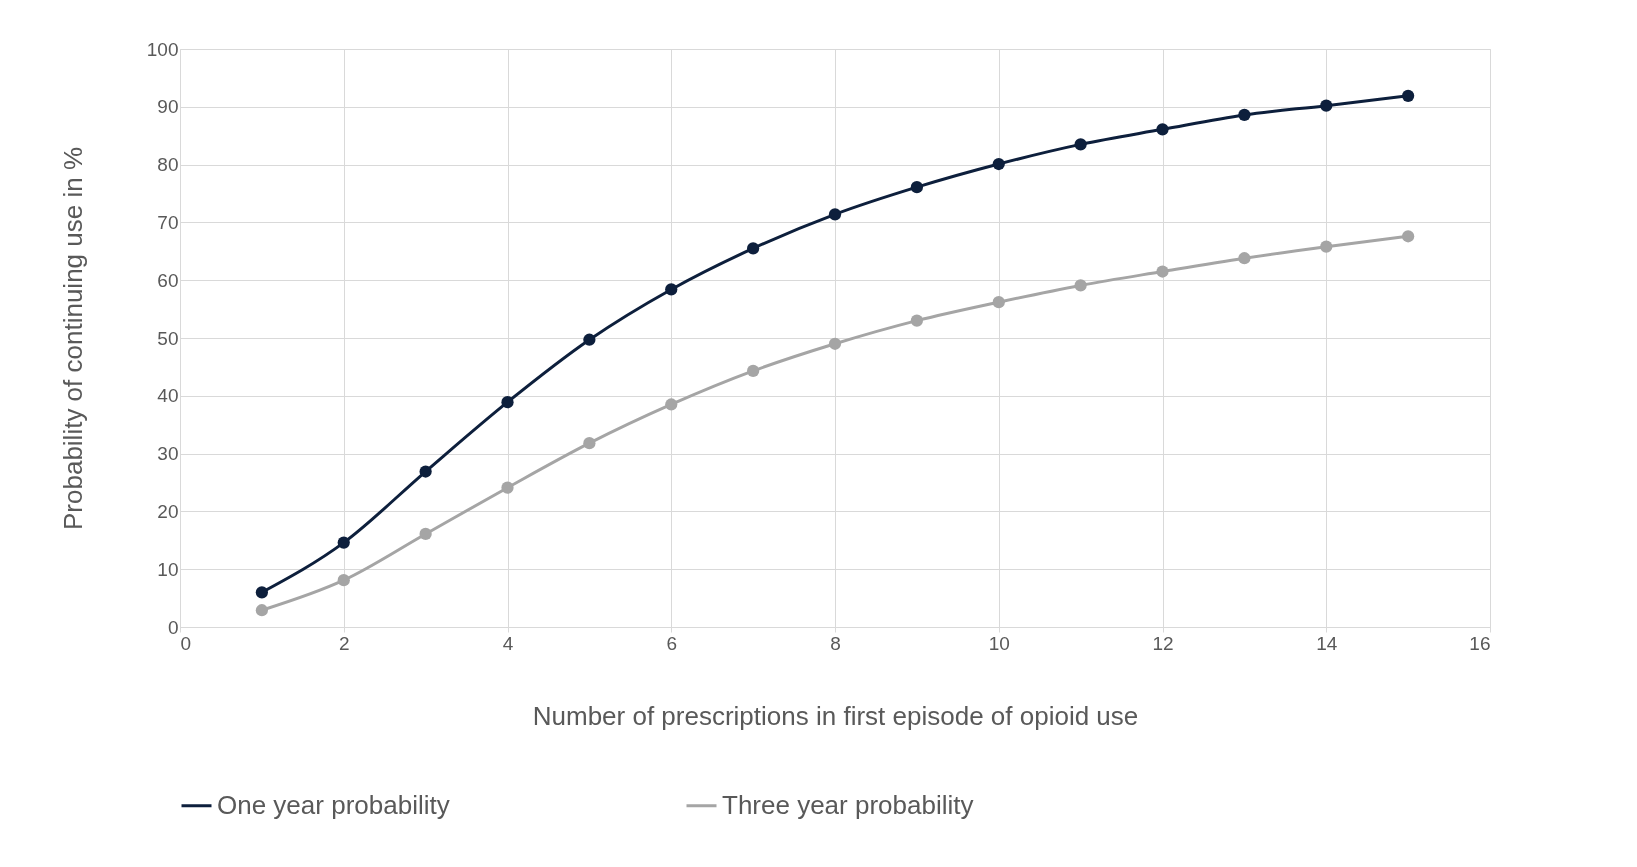 Image resolution: width=1637 pixels, height=867 pixels. I want to click on y-tick-label: 20, so click(168, 511).